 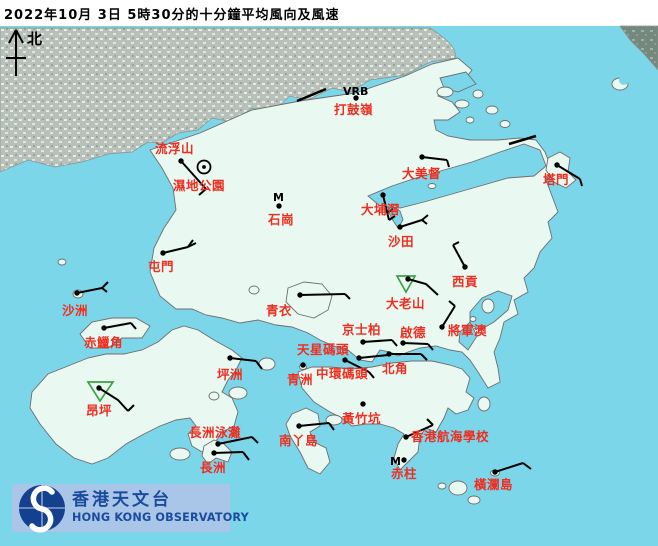 What do you see at coordinates (131, 508) in the screenshot?
I see `hko-logo: 香港天文台 HONG KONG OBSERVATORY` at bounding box center [131, 508].